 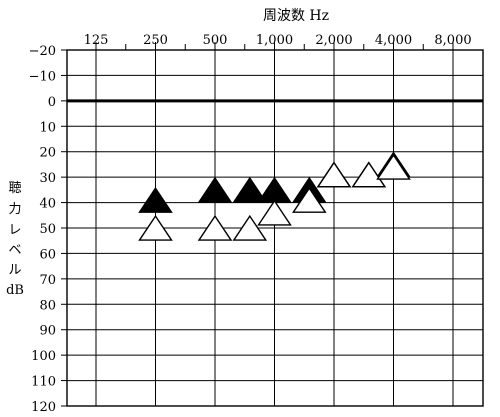 I want to click on y-axis-label-char: 力, so click(x=14, y=209).